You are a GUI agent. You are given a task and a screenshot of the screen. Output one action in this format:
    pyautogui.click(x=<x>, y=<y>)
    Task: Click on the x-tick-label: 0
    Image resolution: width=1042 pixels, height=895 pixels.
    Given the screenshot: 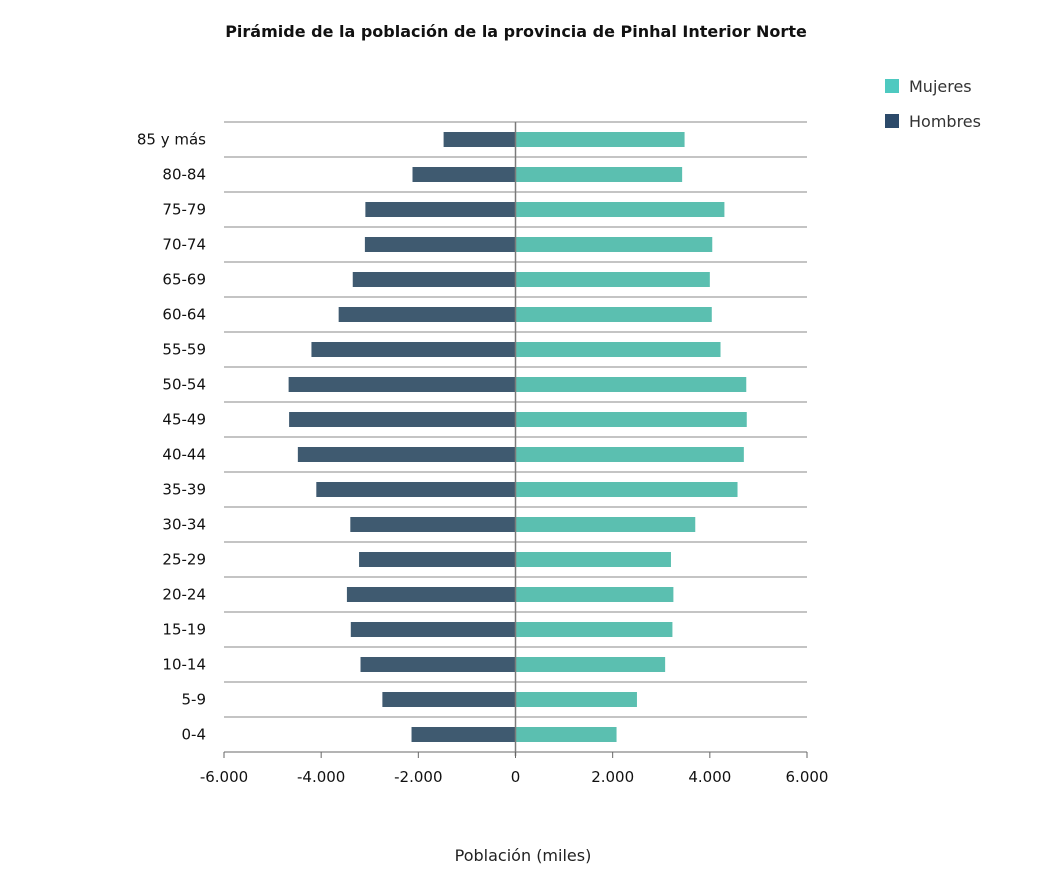 What is the action you would take?
    pyautogui.click(x=516, y=777)
    